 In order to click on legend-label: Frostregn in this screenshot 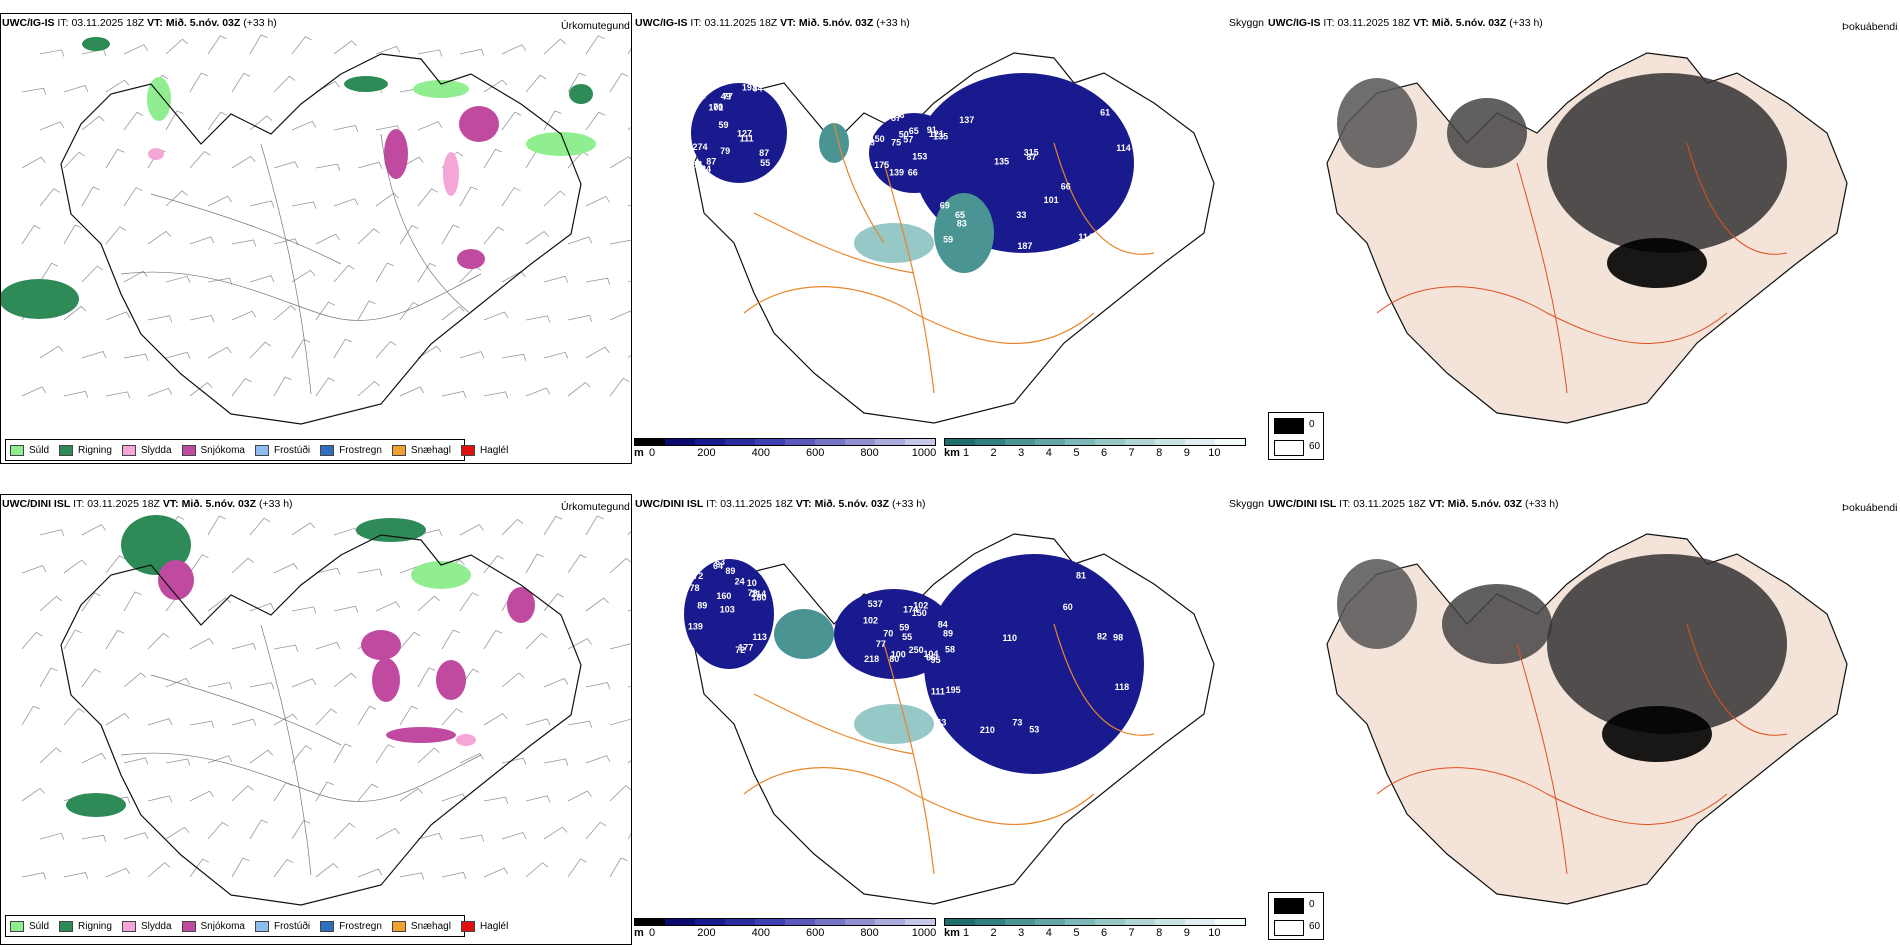, I will do `click(360, 926)`.